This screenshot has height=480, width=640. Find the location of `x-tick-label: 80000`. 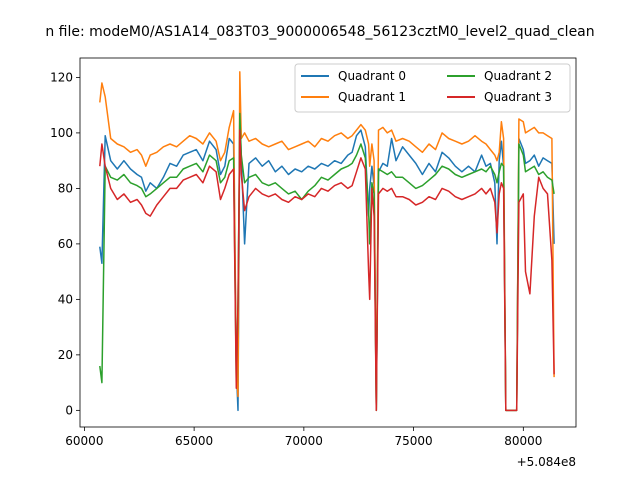

x-tick-label: 80000 is located at coordinates (523, 441).